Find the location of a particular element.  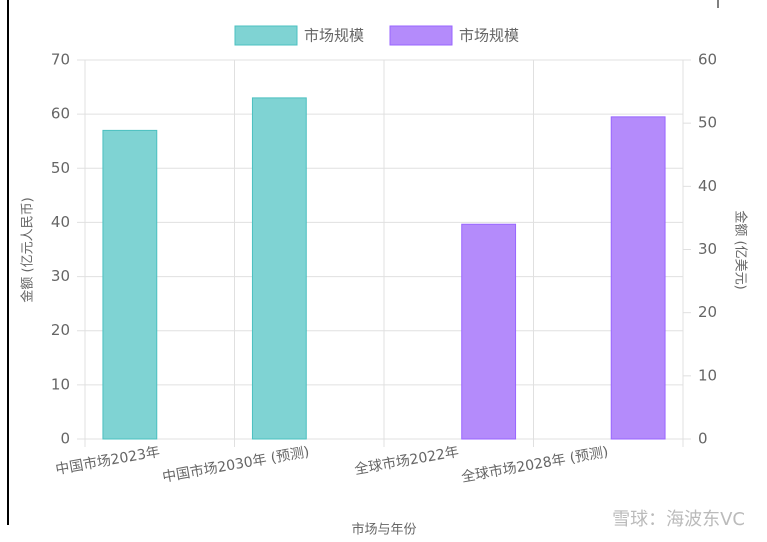

x-tick-label: 全球市场2028年 (预测) is located at coordinates (535, 464).